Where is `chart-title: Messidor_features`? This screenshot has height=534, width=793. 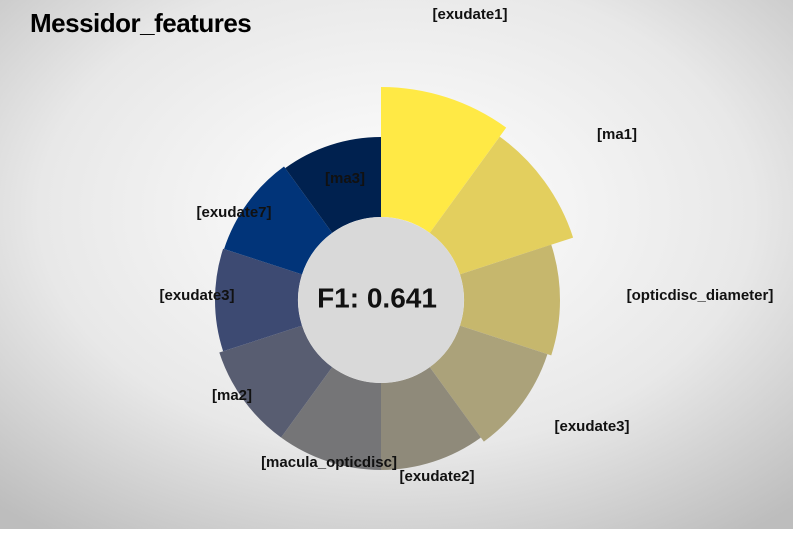
chart-title: Messidor_features is located at coordinates (140, 23).